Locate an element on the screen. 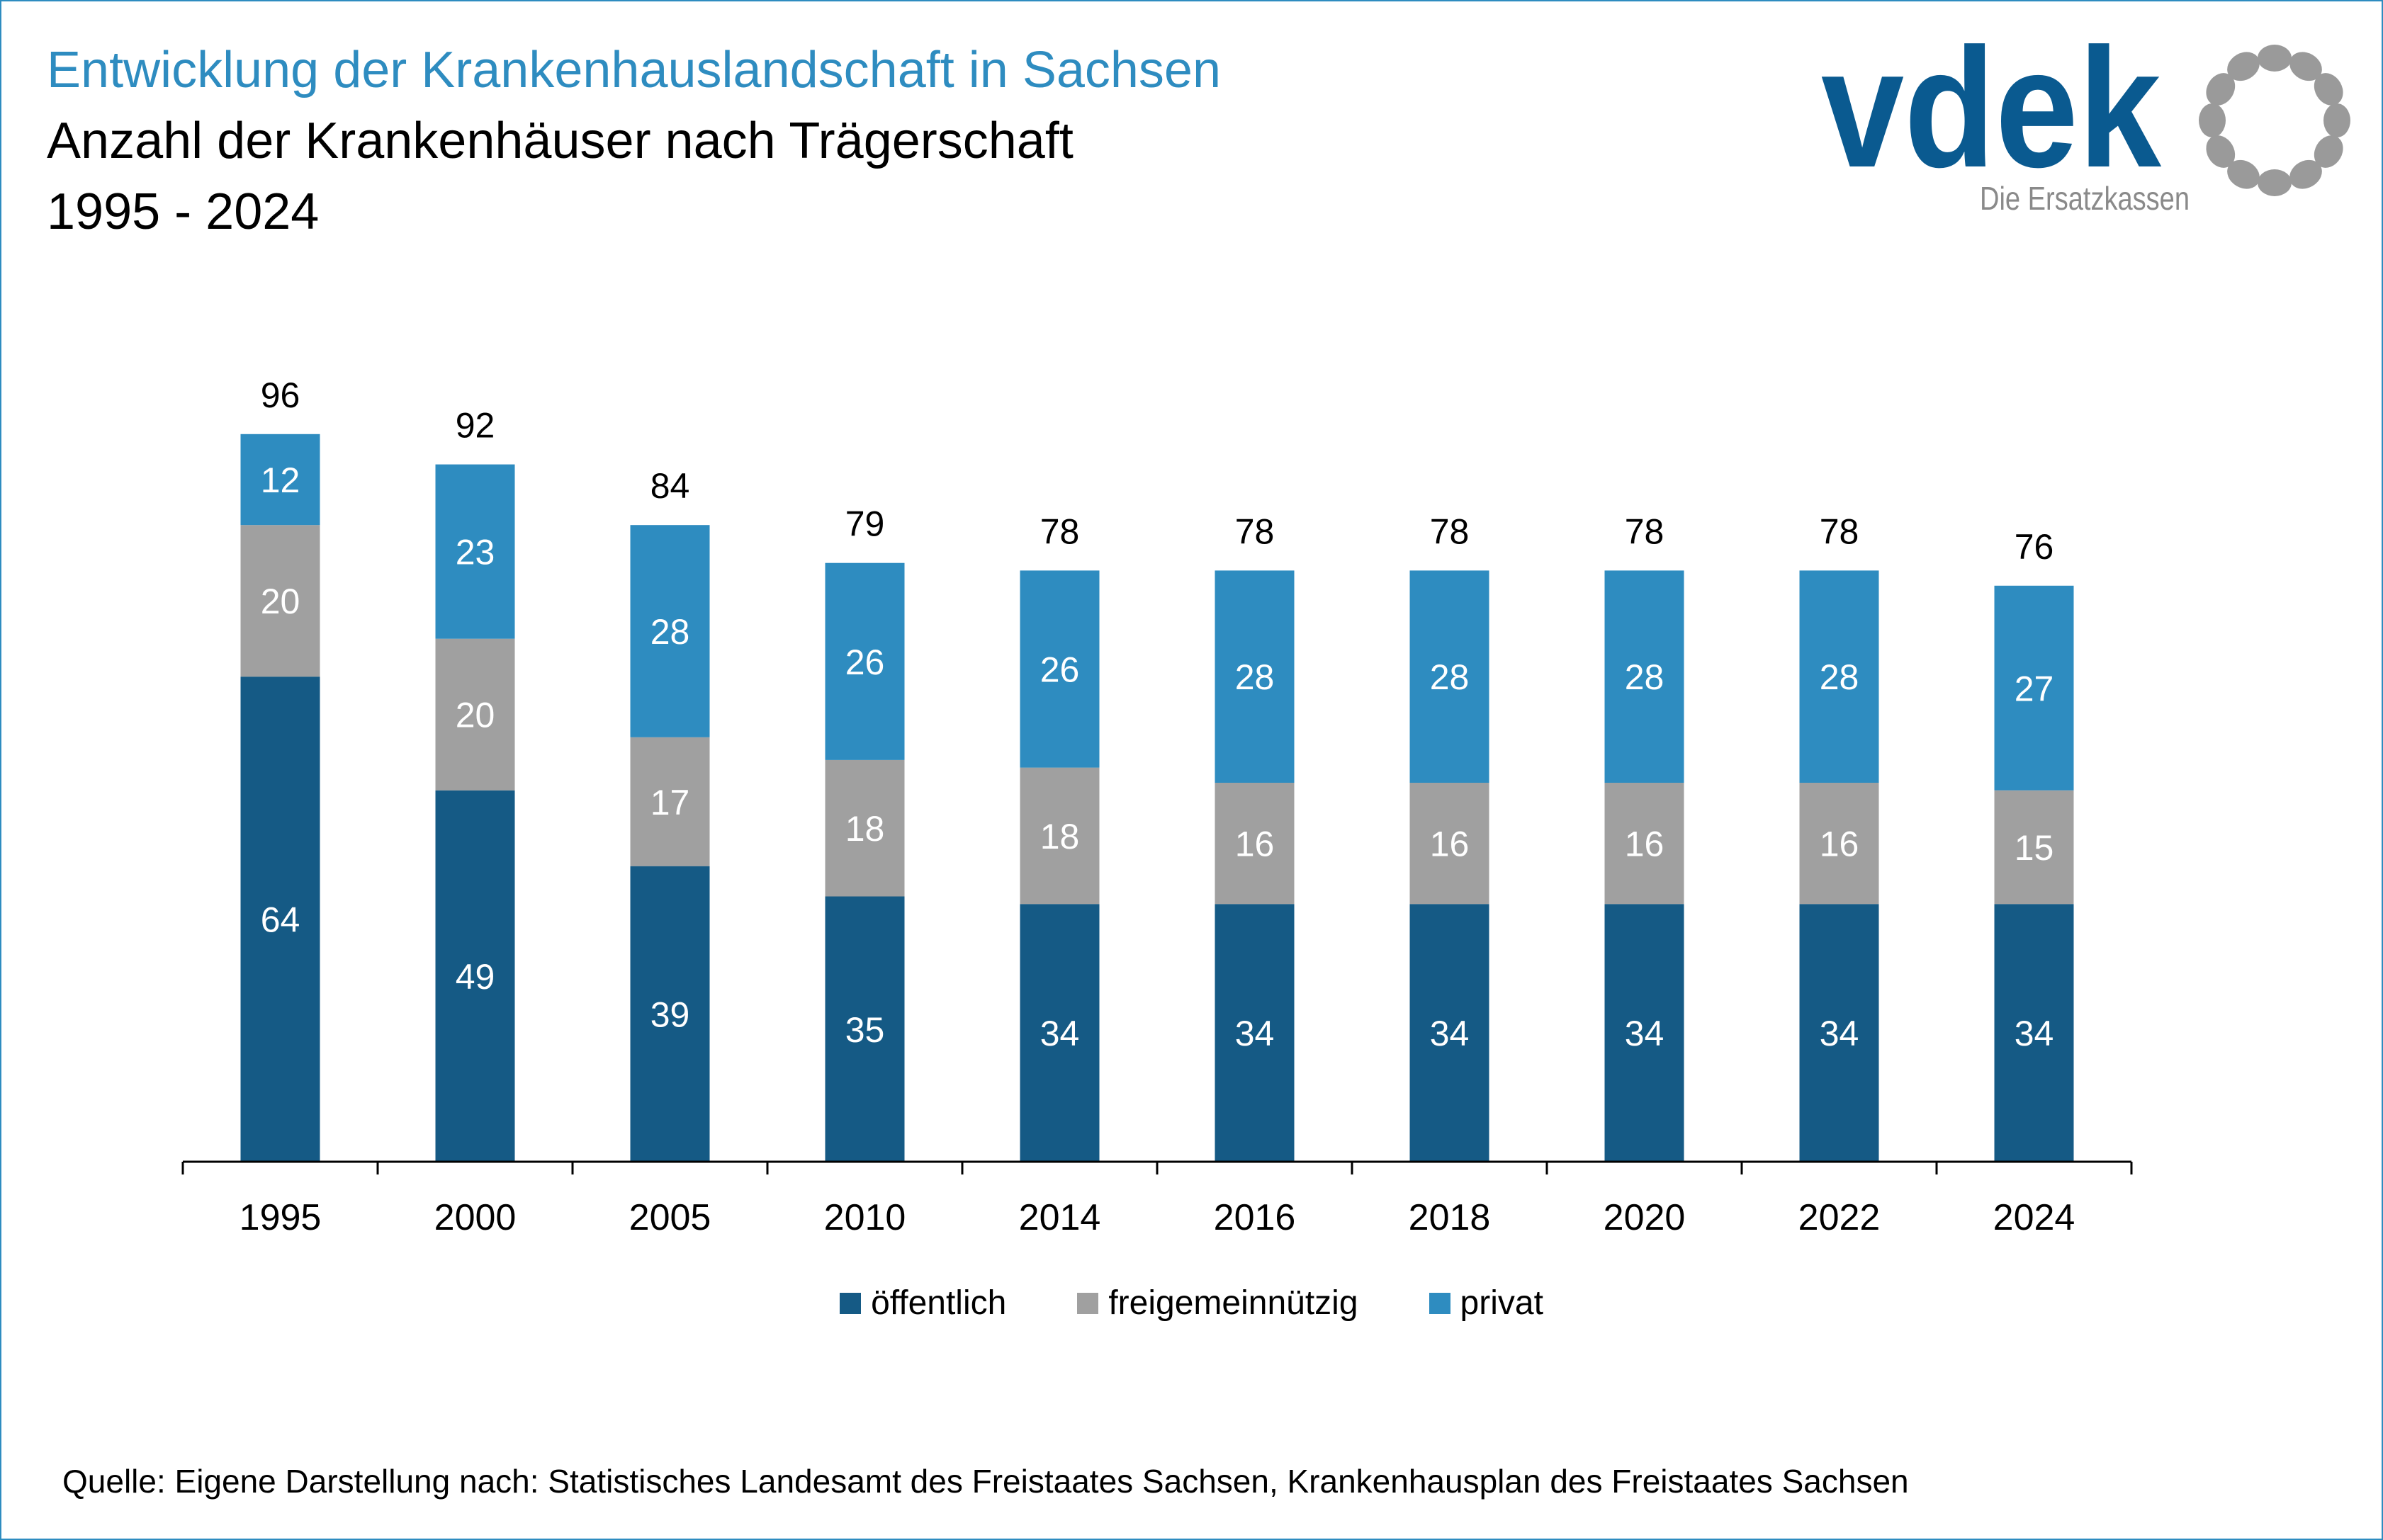 The height and width of the screenshot is (1540, 2383). bar-segment-öffentlich-2010 is located at coordinates (865, 1029).